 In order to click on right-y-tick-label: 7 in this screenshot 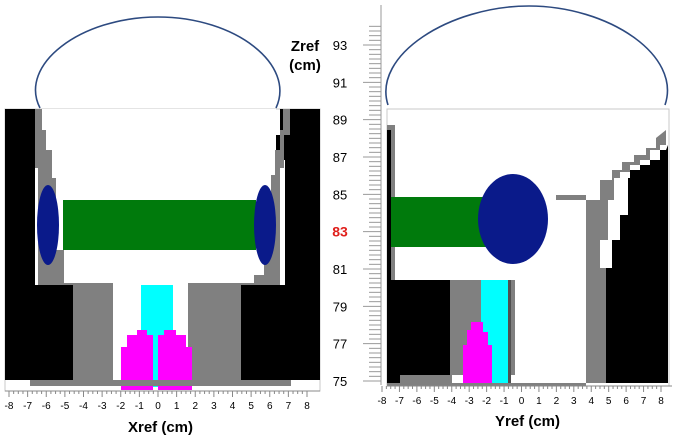, I will do `click(644, 401)`.